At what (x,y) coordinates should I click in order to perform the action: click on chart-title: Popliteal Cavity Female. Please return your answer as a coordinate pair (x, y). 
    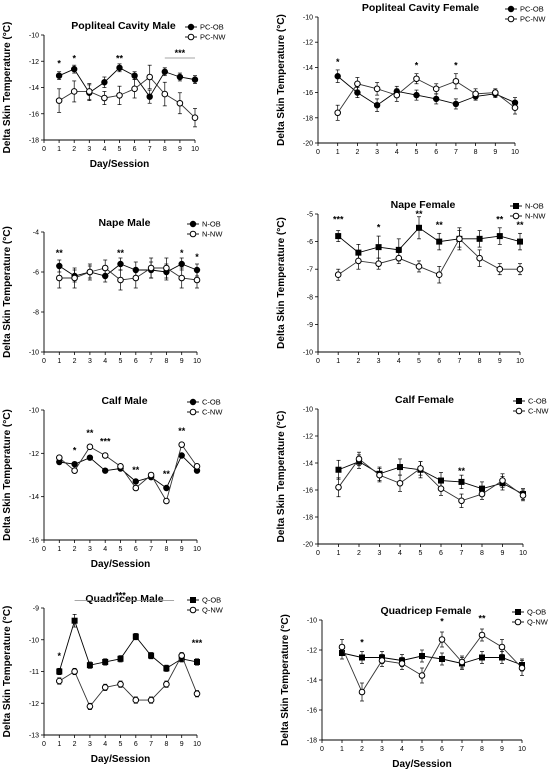
    Looking at the image, I should click on (420, 8).